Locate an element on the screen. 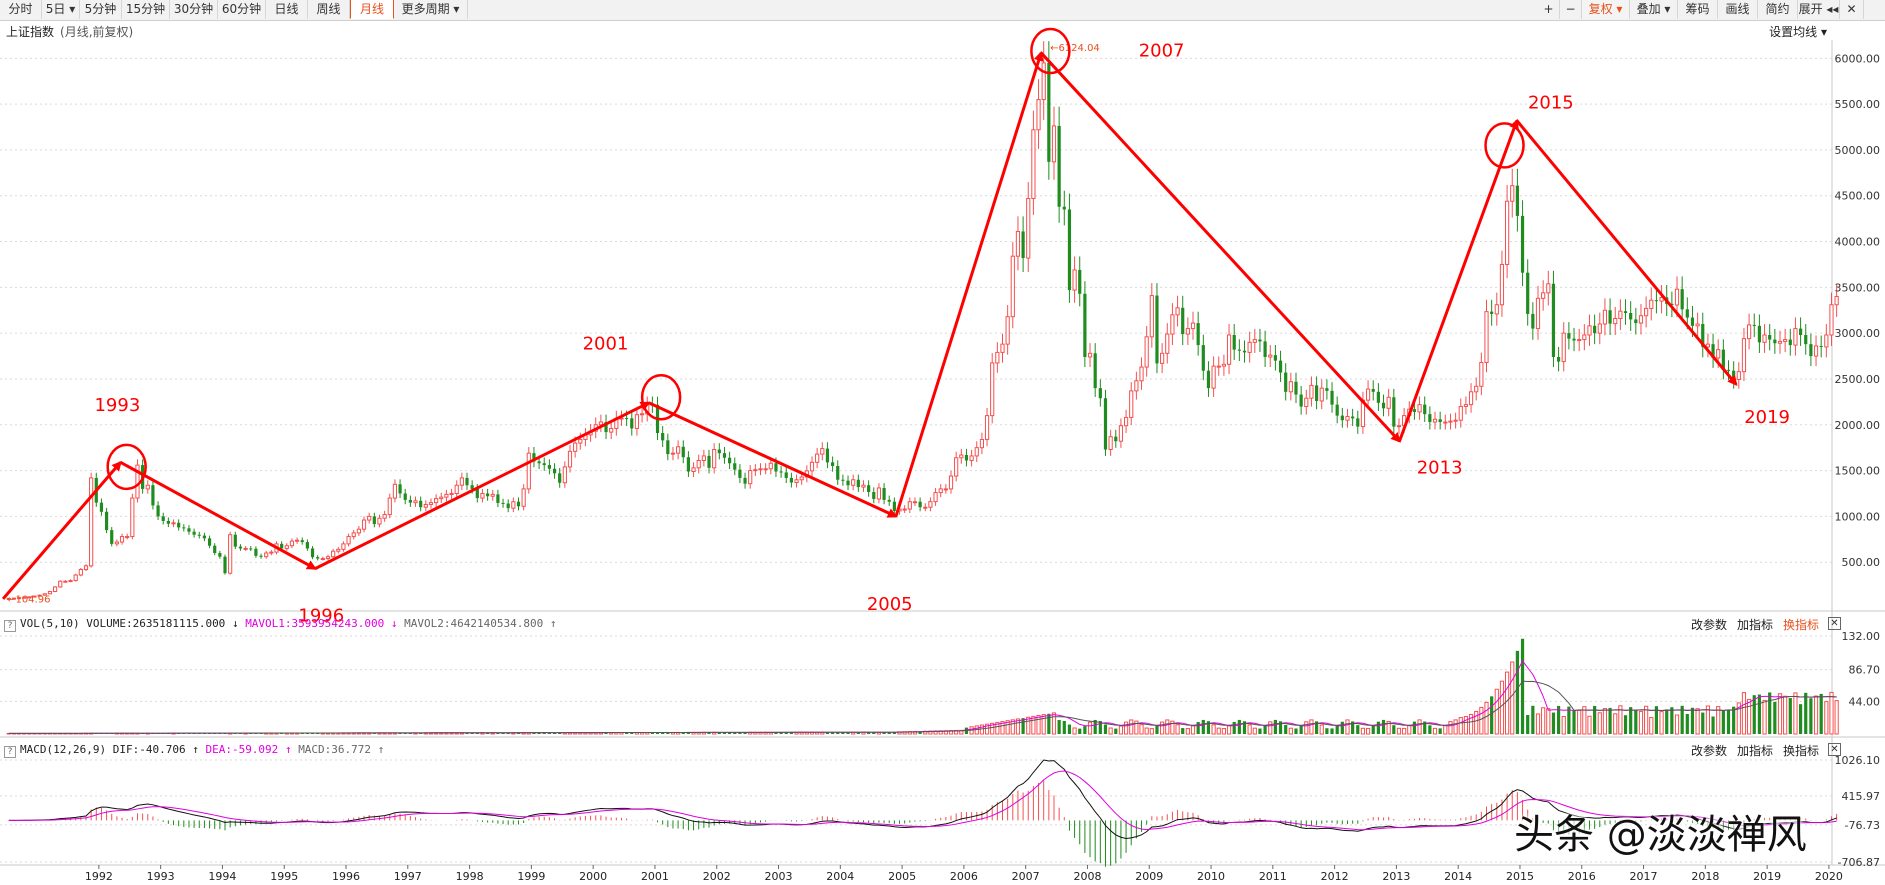 The width and height of the screenshot is (1885, 885). period-tab-3: 15分钟 is located at coordinates (146, 9).